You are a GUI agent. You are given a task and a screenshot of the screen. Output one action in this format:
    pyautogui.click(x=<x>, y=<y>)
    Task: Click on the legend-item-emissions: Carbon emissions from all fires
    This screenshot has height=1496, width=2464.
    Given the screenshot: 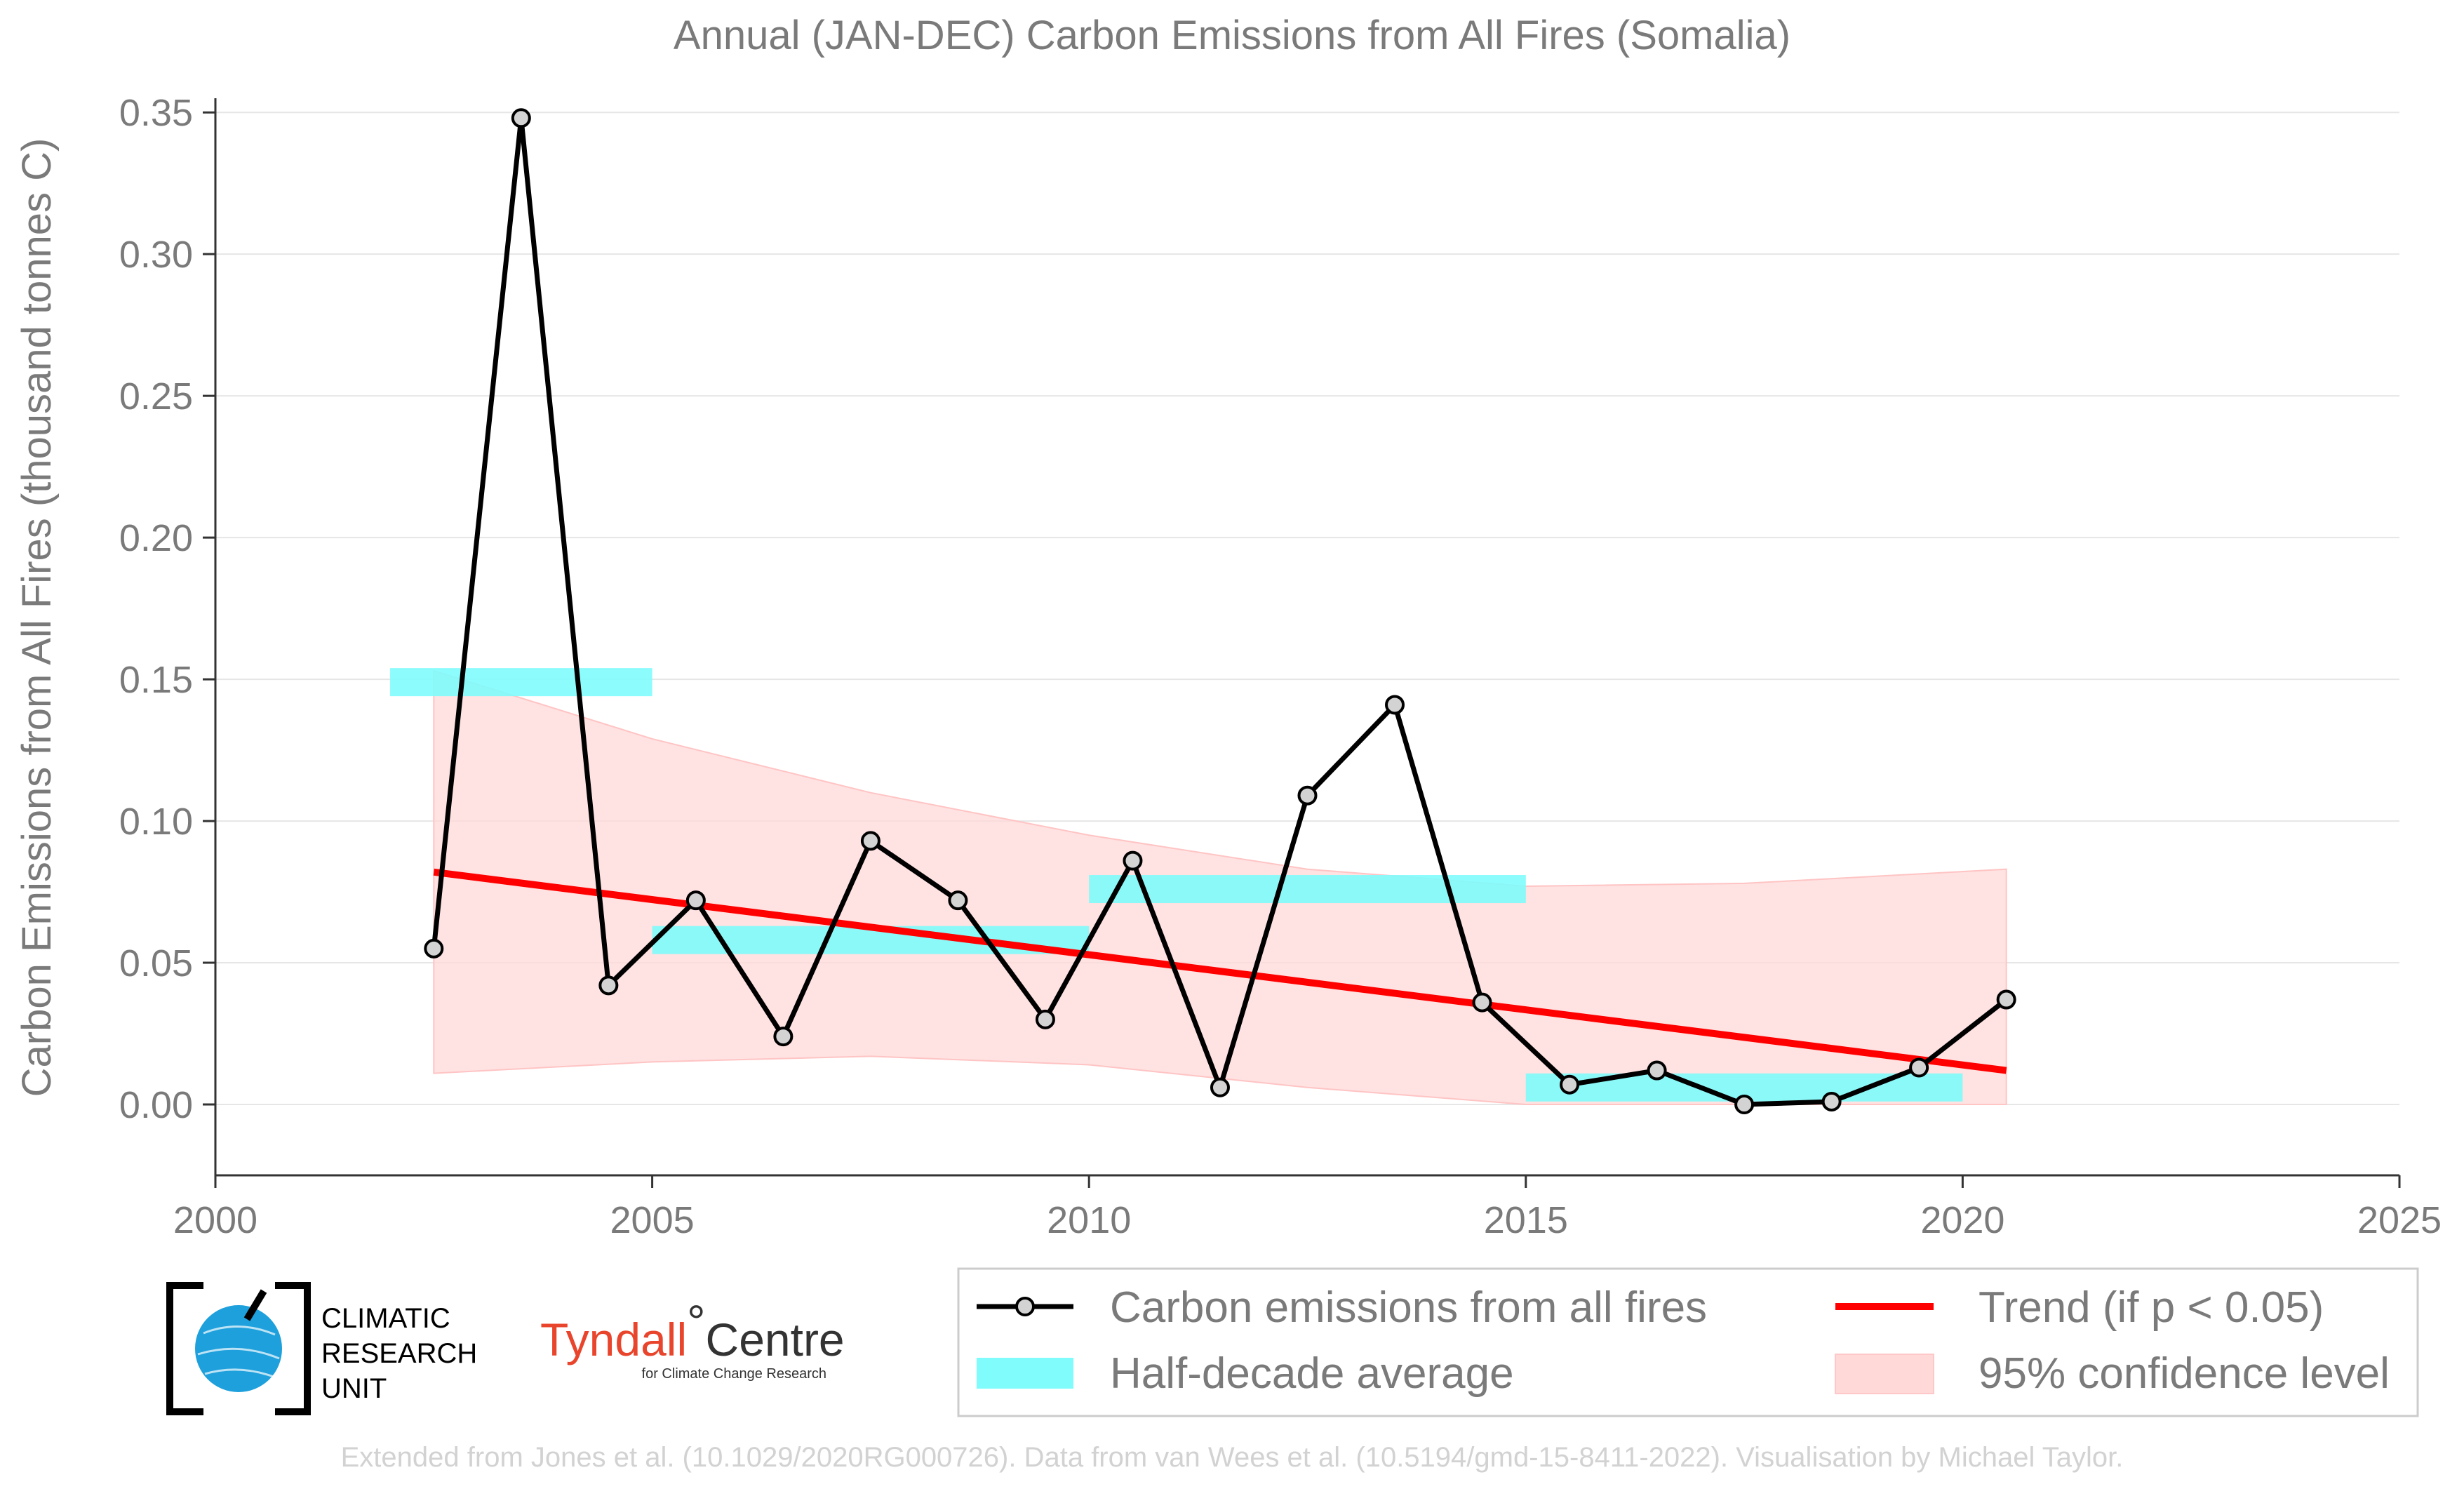 What is the action you would take?
    pyautogui.click(x=1342, y=1307)
    